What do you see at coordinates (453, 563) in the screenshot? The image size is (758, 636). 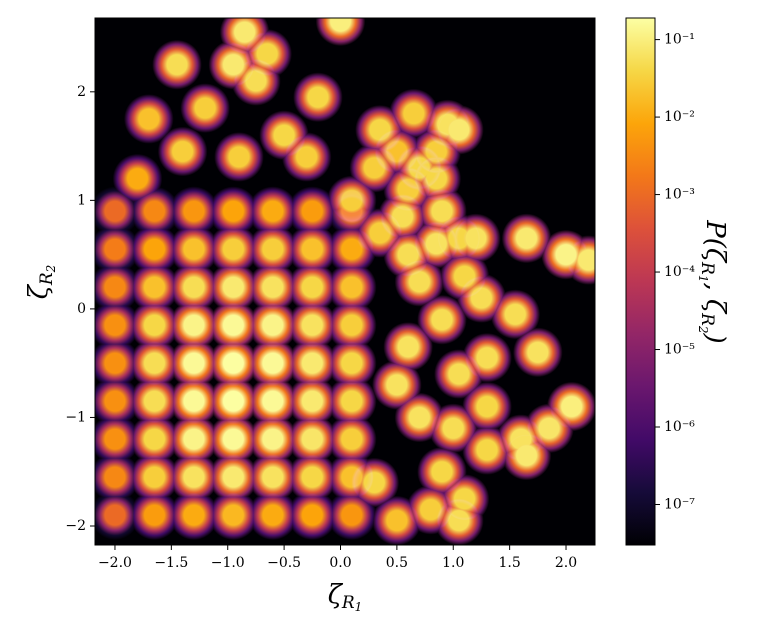 I see `x-tick-label: 1.0` at bounding box center [453, 563].